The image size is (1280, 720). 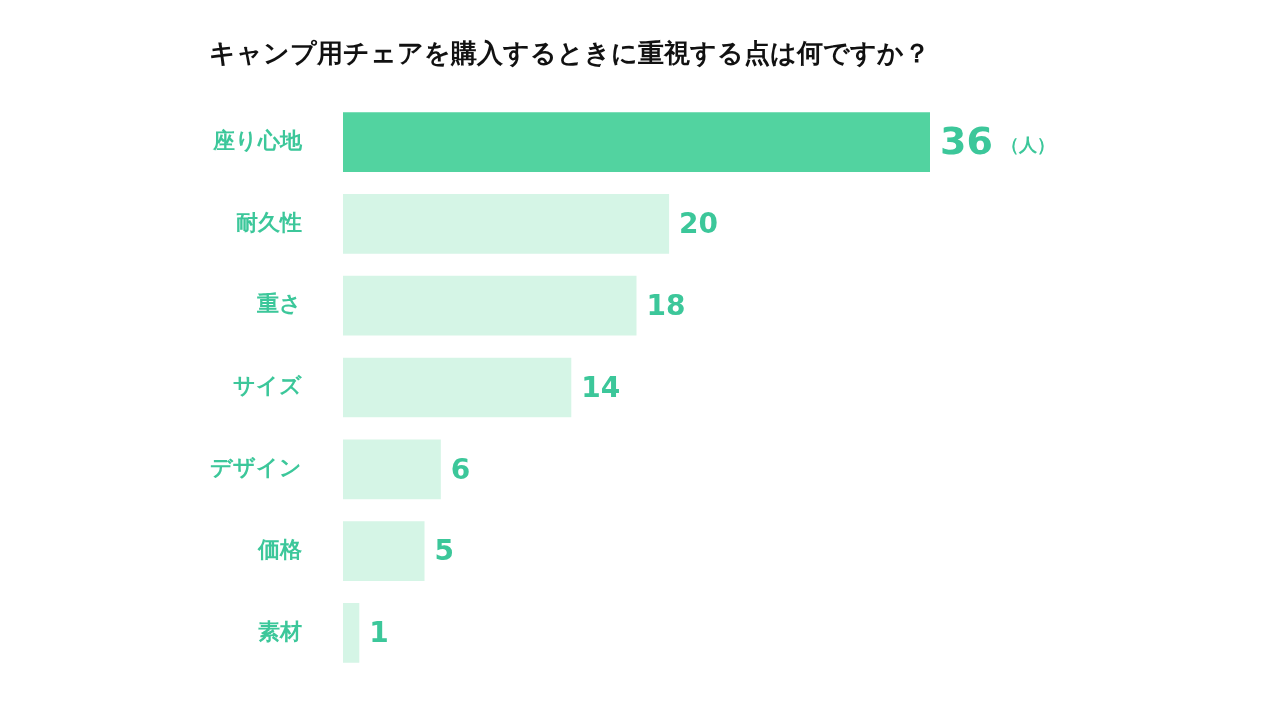 What do you see at coordinates (1027, 144) in the screenshot?
I see `text: （人）` at bounding box center [1027, 144].